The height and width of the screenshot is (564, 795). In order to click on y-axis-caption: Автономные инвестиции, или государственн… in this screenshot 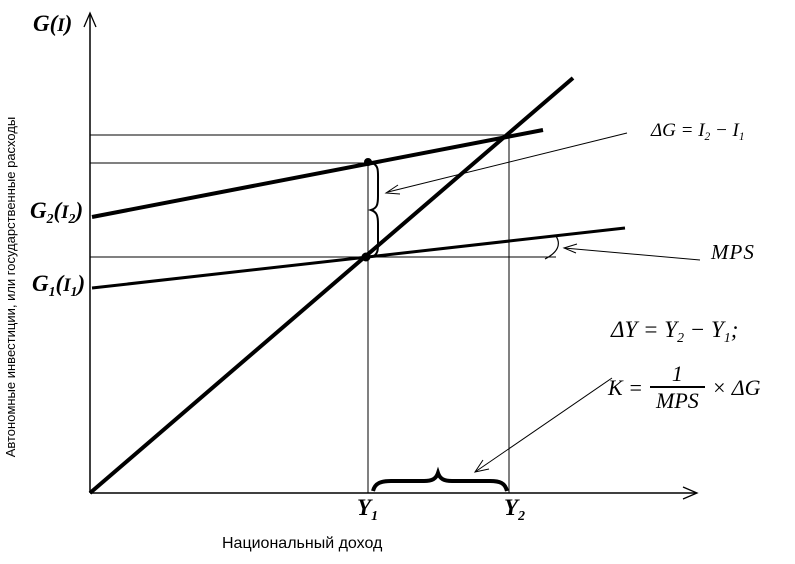, I will do `click(10, 287)`.